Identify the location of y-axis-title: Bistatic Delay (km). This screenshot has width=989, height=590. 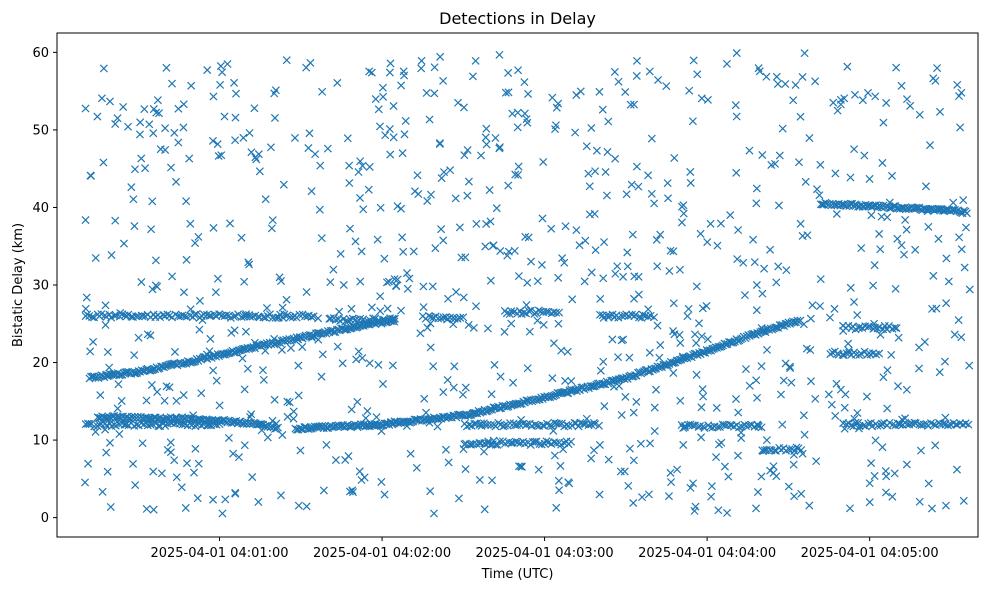
(18, 285).